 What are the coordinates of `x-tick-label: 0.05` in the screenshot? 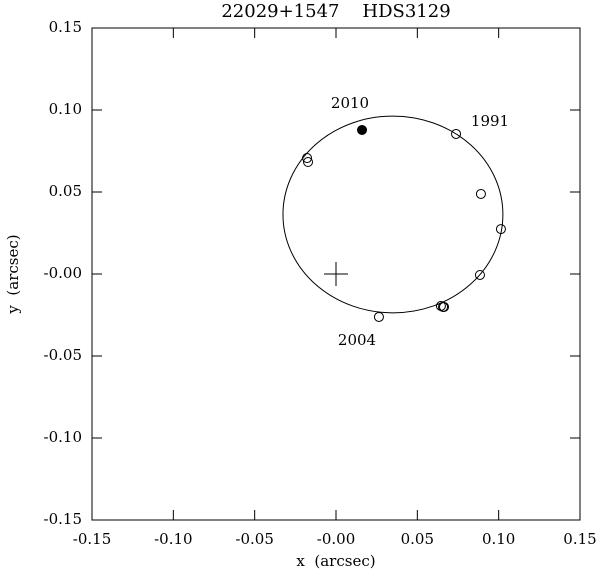 It's located at (417, 539).